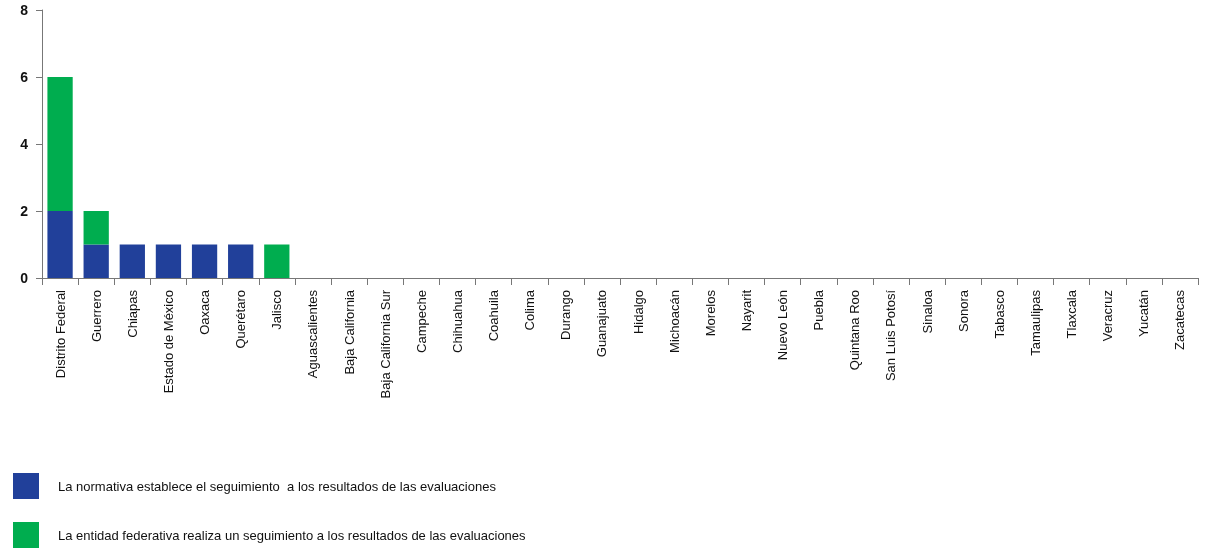 The image size is (1210, 555). Describe the element at coordinates (927, 311) in the screenshot. I see `x-tick-label: Sinaloa` at that location.